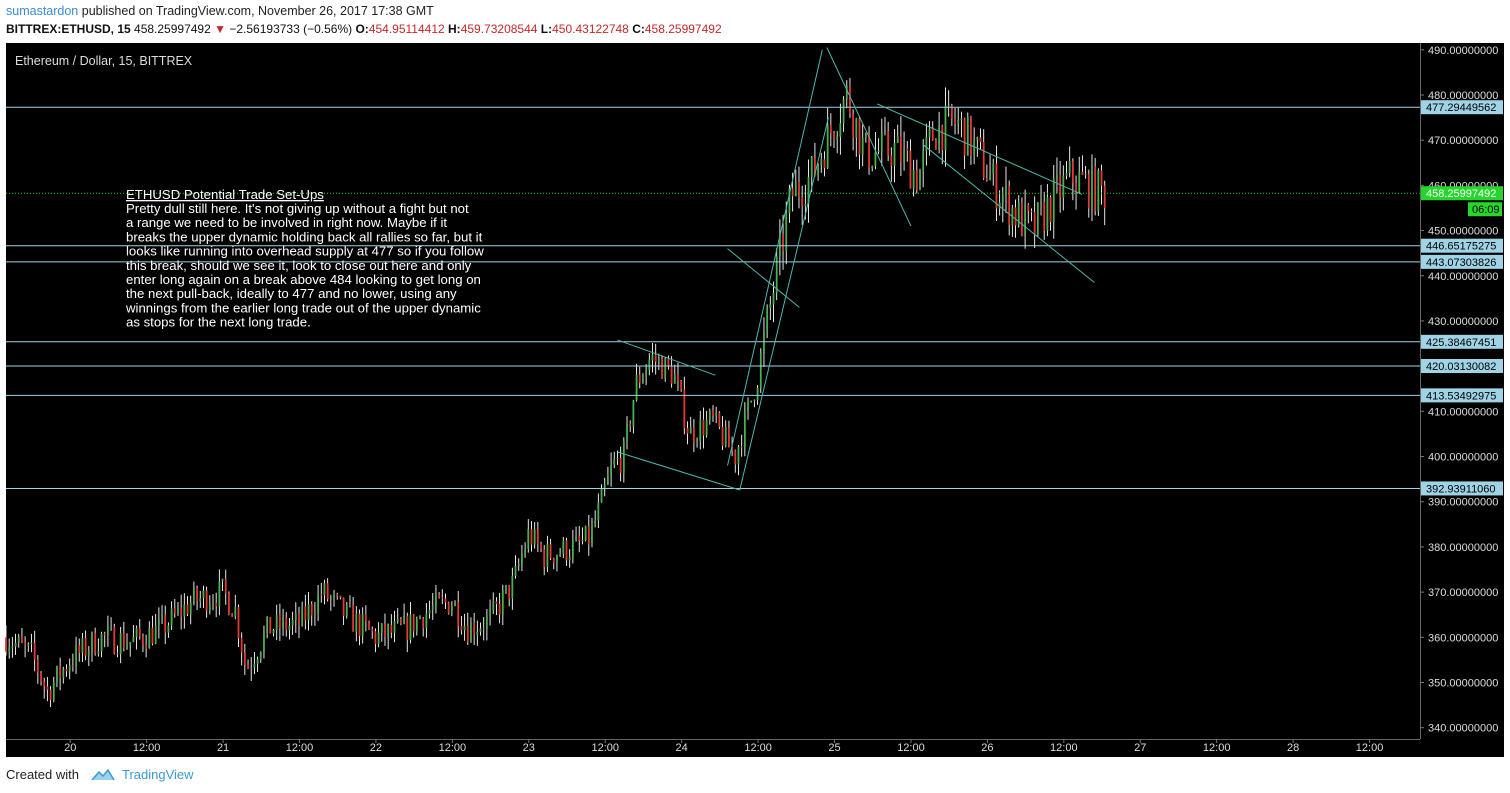 Image resolution: width=1510 pixels, height=793 pixels. I want to click on price-tick-label: 340.00000000, so click(1463, 729).